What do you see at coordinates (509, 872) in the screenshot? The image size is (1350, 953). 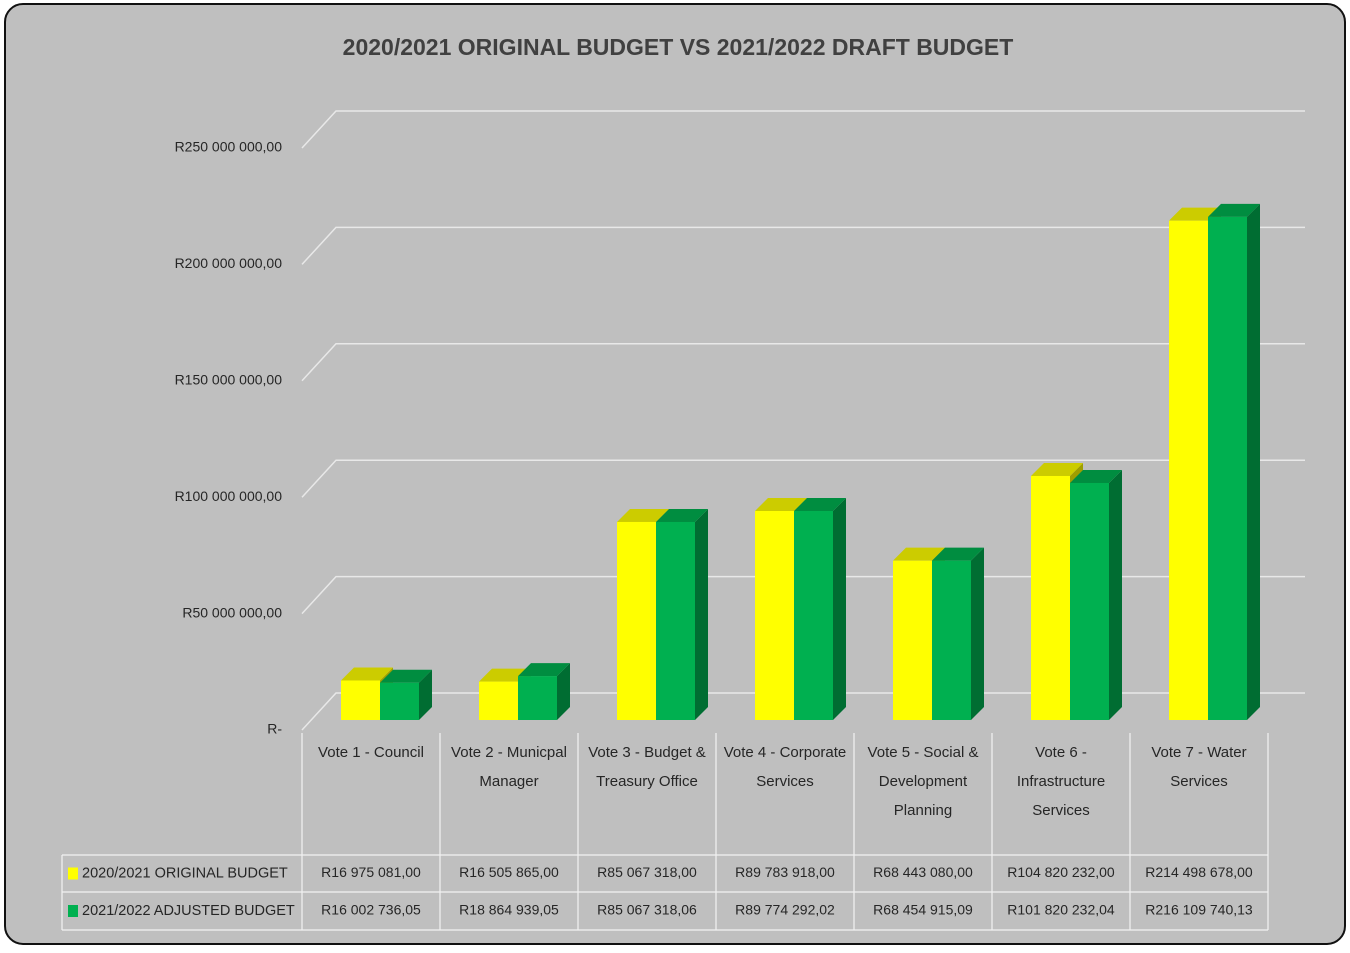 I see `data-table-value: R16 505 865,00` at bounding box center [509, 872].